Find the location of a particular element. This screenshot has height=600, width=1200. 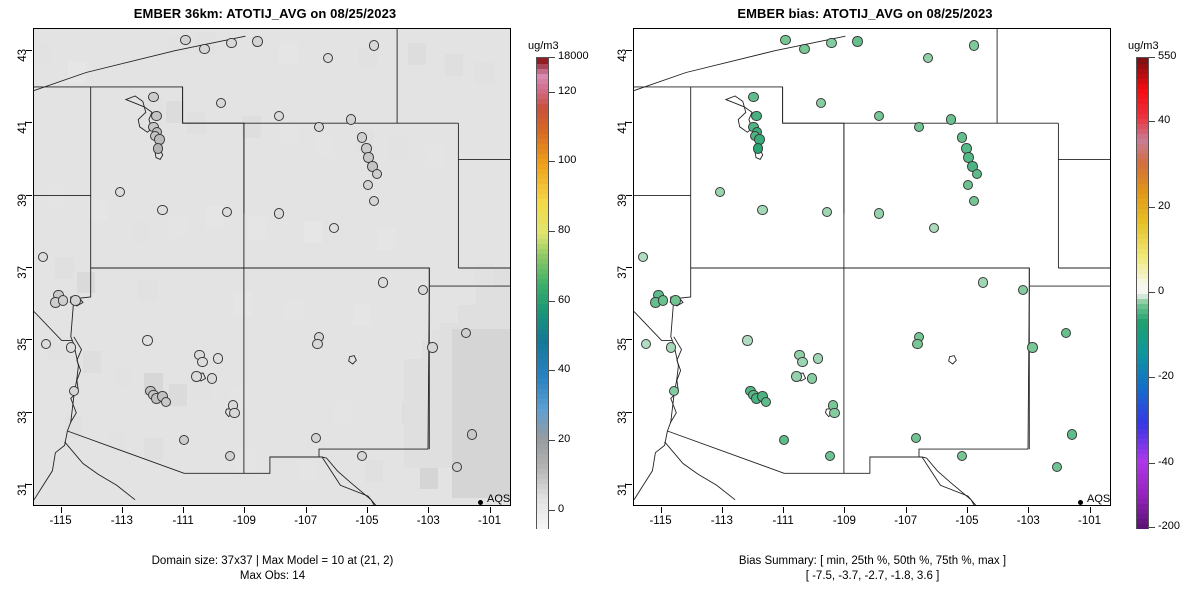

model-caption-line2: Max Obs: 14 is located at coordinates (272, 576).